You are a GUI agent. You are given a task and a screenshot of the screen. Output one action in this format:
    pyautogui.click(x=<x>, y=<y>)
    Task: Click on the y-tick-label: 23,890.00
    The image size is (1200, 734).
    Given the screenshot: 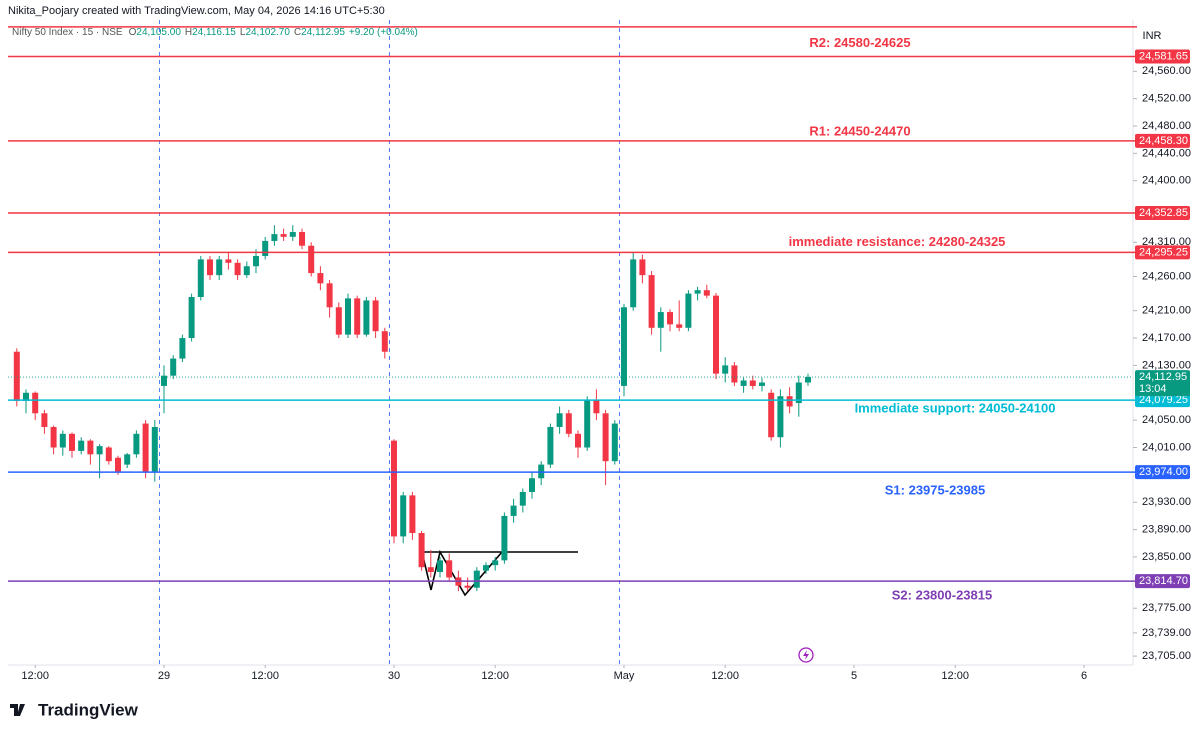 What is the action you would take?
    pyautogui.click(x=1166, y=529)
    